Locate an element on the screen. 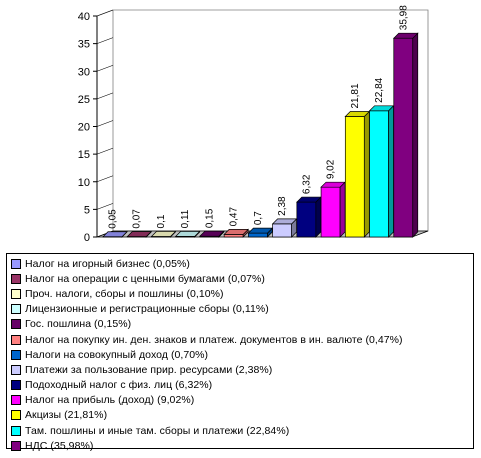  legend-item: Налог на прибыль (доход) (9,02%) is located at coordinates (242, 400).